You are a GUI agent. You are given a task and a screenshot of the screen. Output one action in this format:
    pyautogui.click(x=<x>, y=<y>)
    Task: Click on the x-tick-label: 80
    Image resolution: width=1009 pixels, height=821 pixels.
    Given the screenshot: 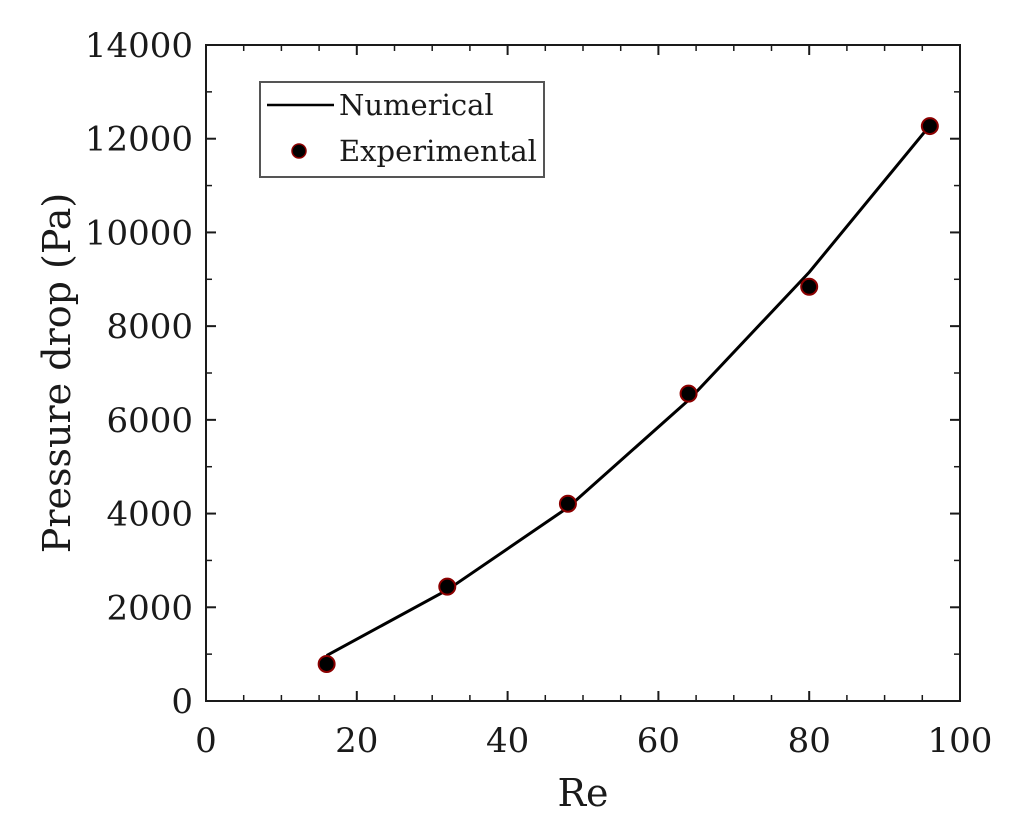 What is the action you would take?
    pyautogui.click(x=809, y=741)
    